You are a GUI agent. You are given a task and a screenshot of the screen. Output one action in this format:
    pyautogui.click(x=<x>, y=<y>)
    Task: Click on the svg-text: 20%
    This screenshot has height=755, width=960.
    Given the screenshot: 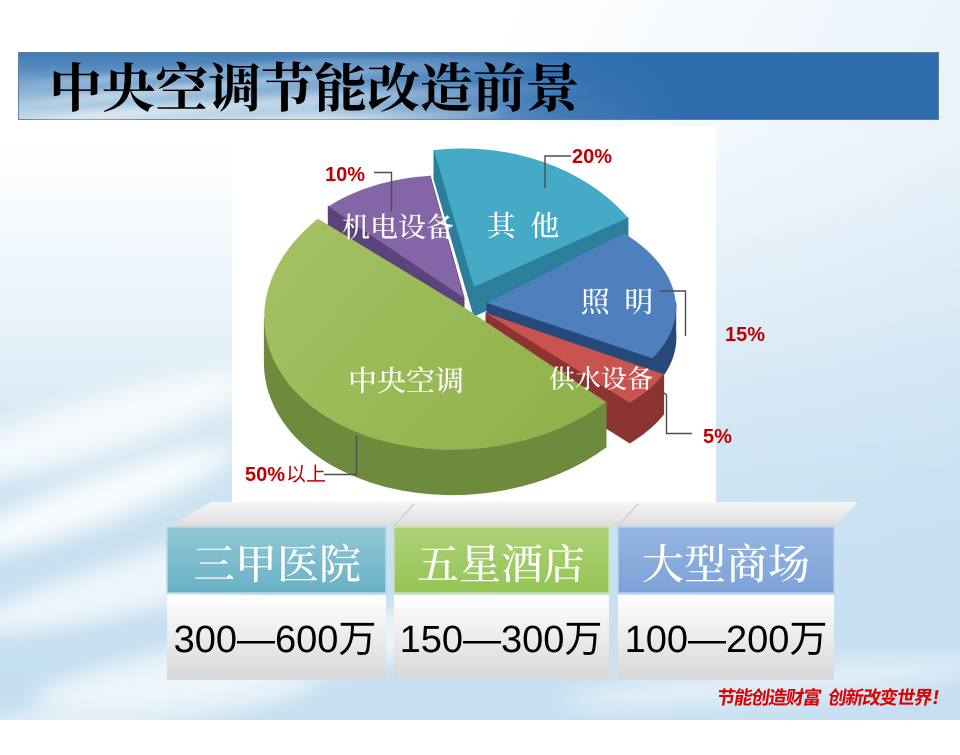 What is the action you would take?
    pyautogui.click(x=592, y=157)
    